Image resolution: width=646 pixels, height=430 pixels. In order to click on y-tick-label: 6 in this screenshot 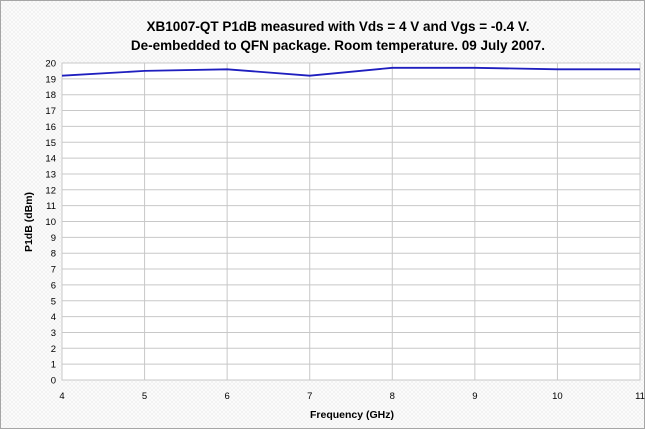, I will do `click(53, 285)`.